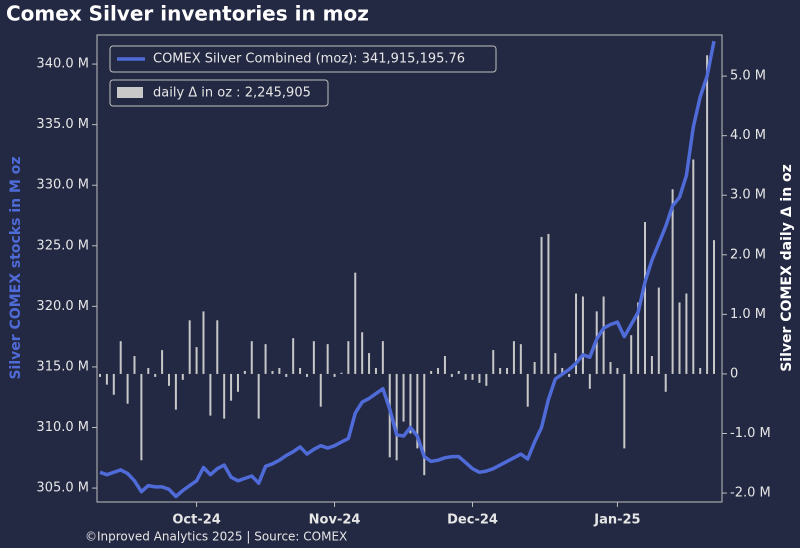 The width and height of the screenshot is (800, 548). I want to click on y2-tick-label: 2.0 M, so click(748, 254).